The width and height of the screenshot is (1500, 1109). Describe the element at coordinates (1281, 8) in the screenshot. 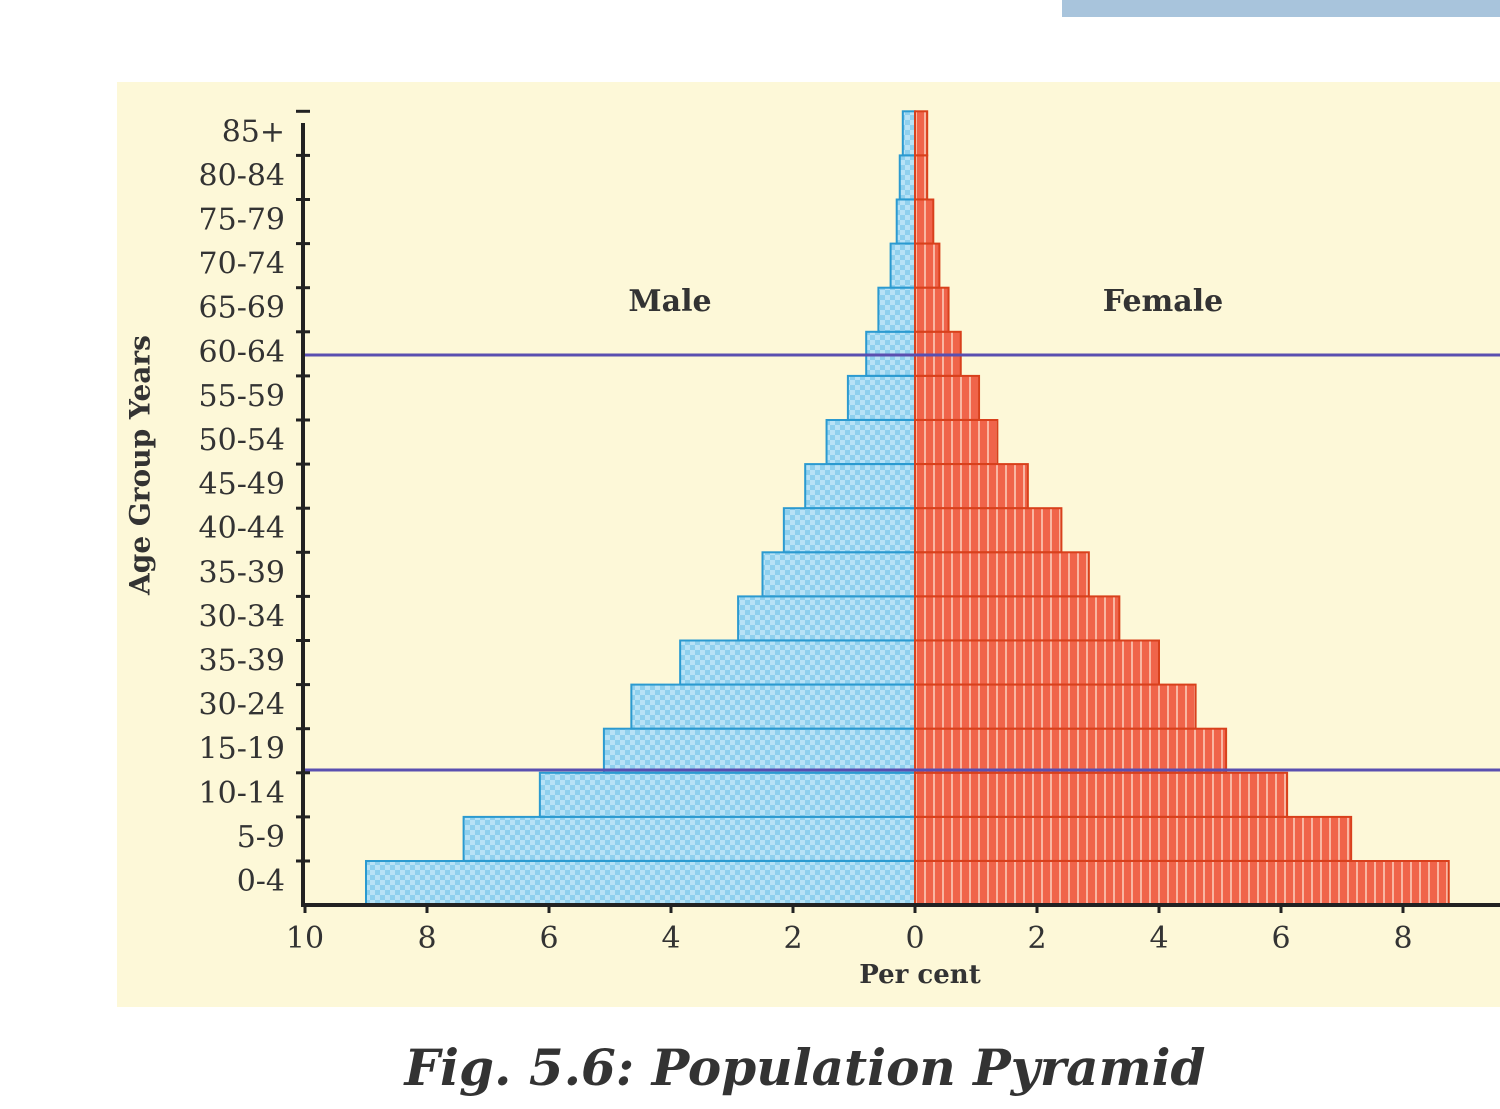

I see `header-strip` at that location.